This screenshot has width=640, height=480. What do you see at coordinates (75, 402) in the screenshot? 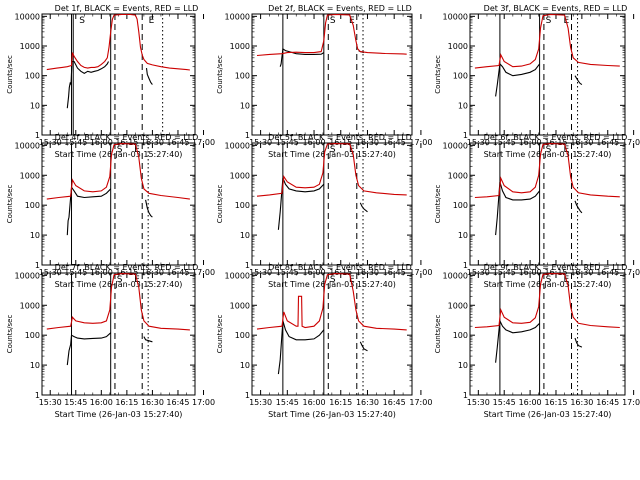
I see `x-tick-label: 15:45` at bounding box center [75, 402].